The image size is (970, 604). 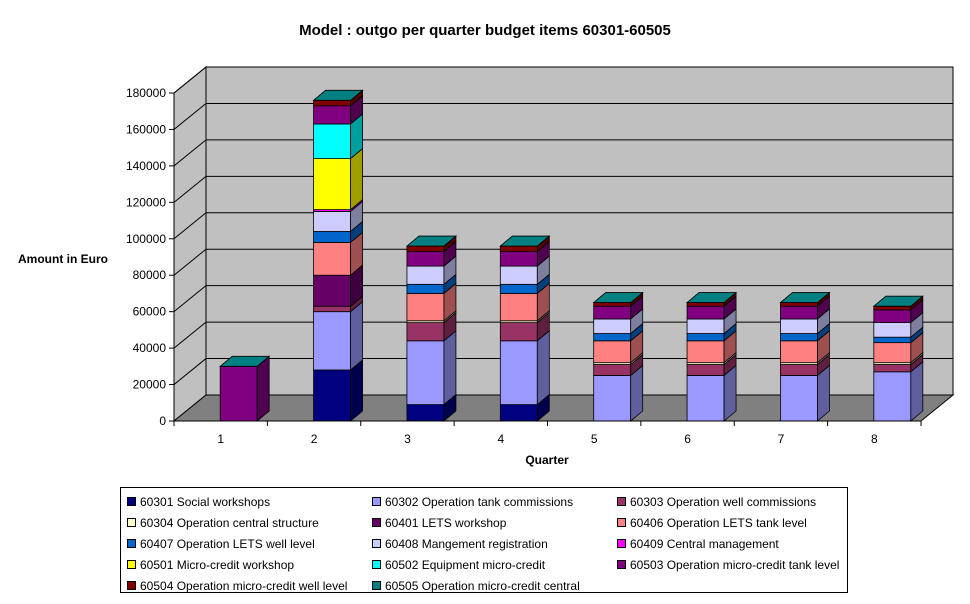 What do you see at coordinates (217, 564) in the screenshot?
I see `legend-label: 60501 Micro-credit workshop` at bounding box center [217, 564].